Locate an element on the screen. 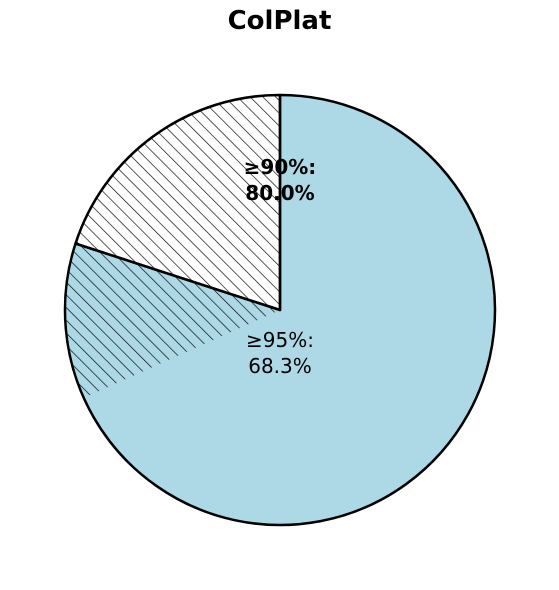 The image size is (559, 590). inner-remainder-hatch is located at coordinates (173, 320).